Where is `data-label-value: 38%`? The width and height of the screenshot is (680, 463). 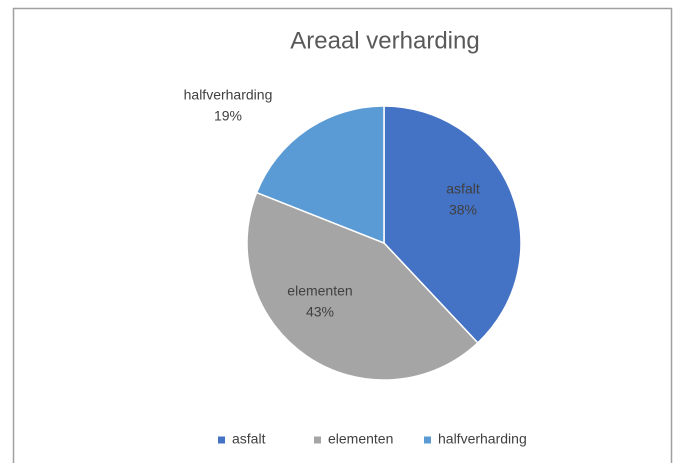 data-label-value: 38% is located at coordinates (463, 210).